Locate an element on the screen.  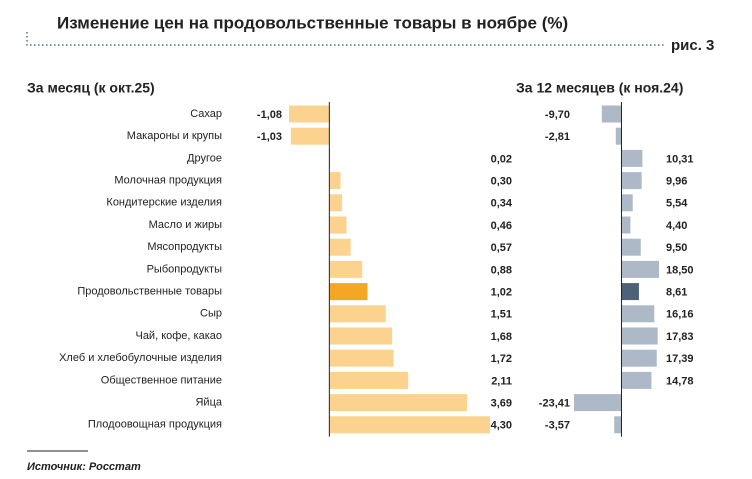
value-label: 8,61 is located at coordinates (676, 293).